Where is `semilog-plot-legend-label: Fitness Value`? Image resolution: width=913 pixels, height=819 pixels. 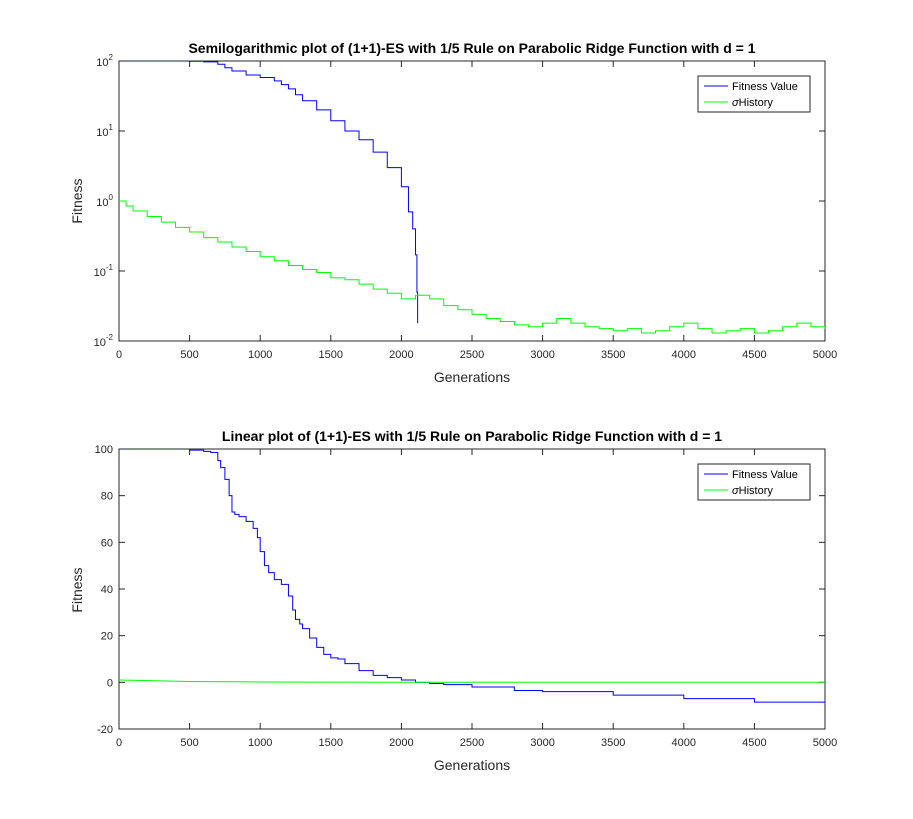 semilog-plot-legend-label: Fitness Value is located at coordinates (765, 87).